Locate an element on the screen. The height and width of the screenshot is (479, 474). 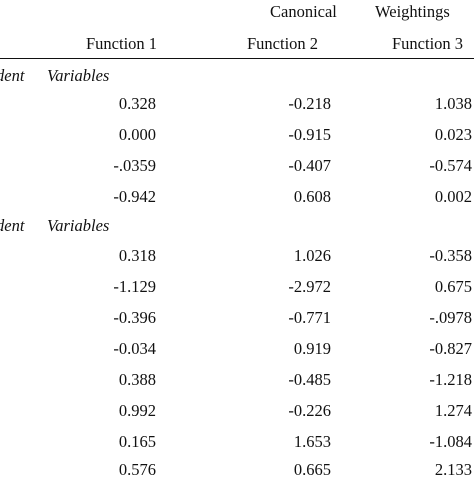
cell-function-3: -1.084 is located at coordinates (450, 441).